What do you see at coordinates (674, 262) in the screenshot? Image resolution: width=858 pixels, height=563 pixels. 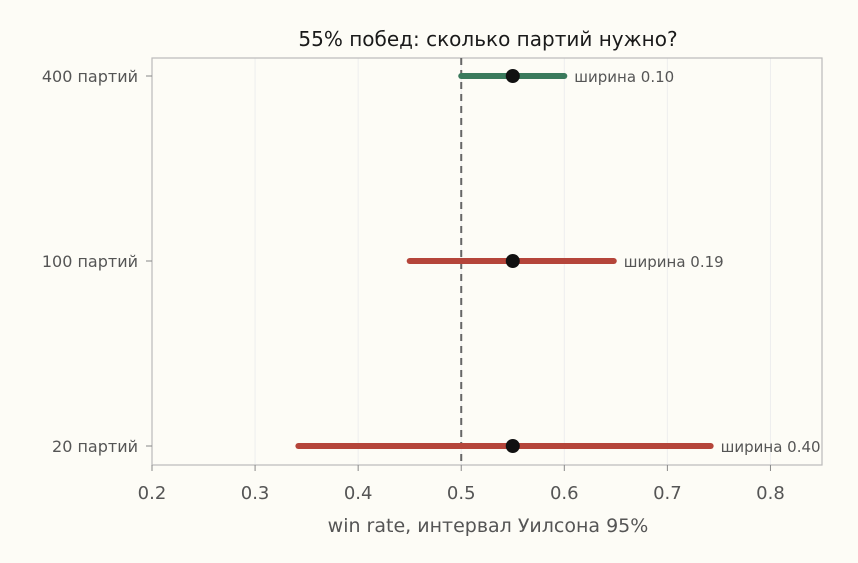 I see `width-annotation: ширина 0.19` at bounding box center [674, 262].